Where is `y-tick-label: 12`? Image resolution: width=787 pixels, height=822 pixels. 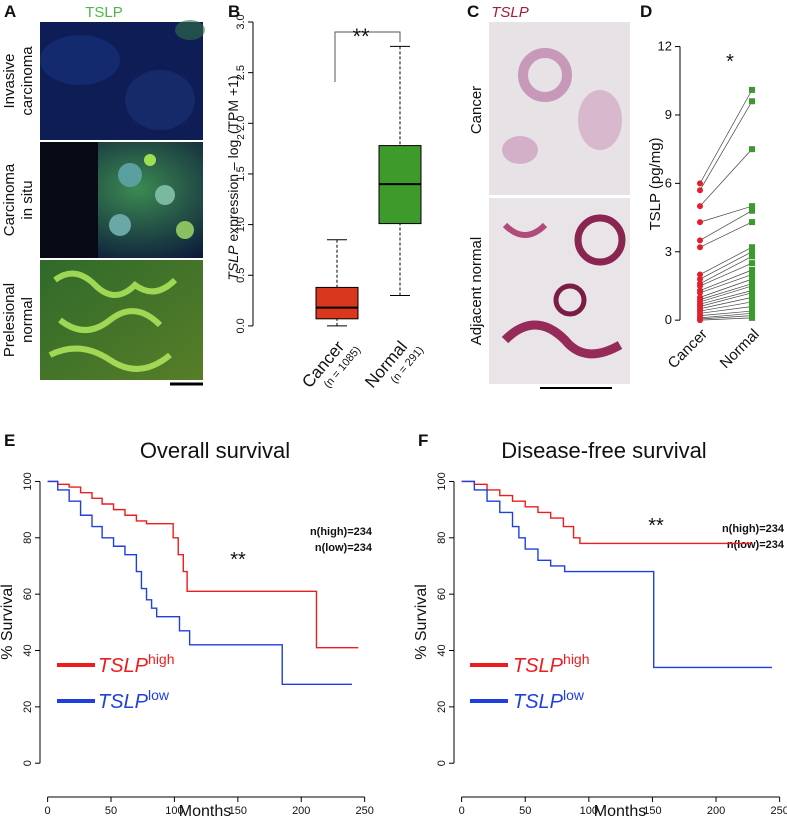 y-tick-label: 12 is located at coordinates (665, 46).